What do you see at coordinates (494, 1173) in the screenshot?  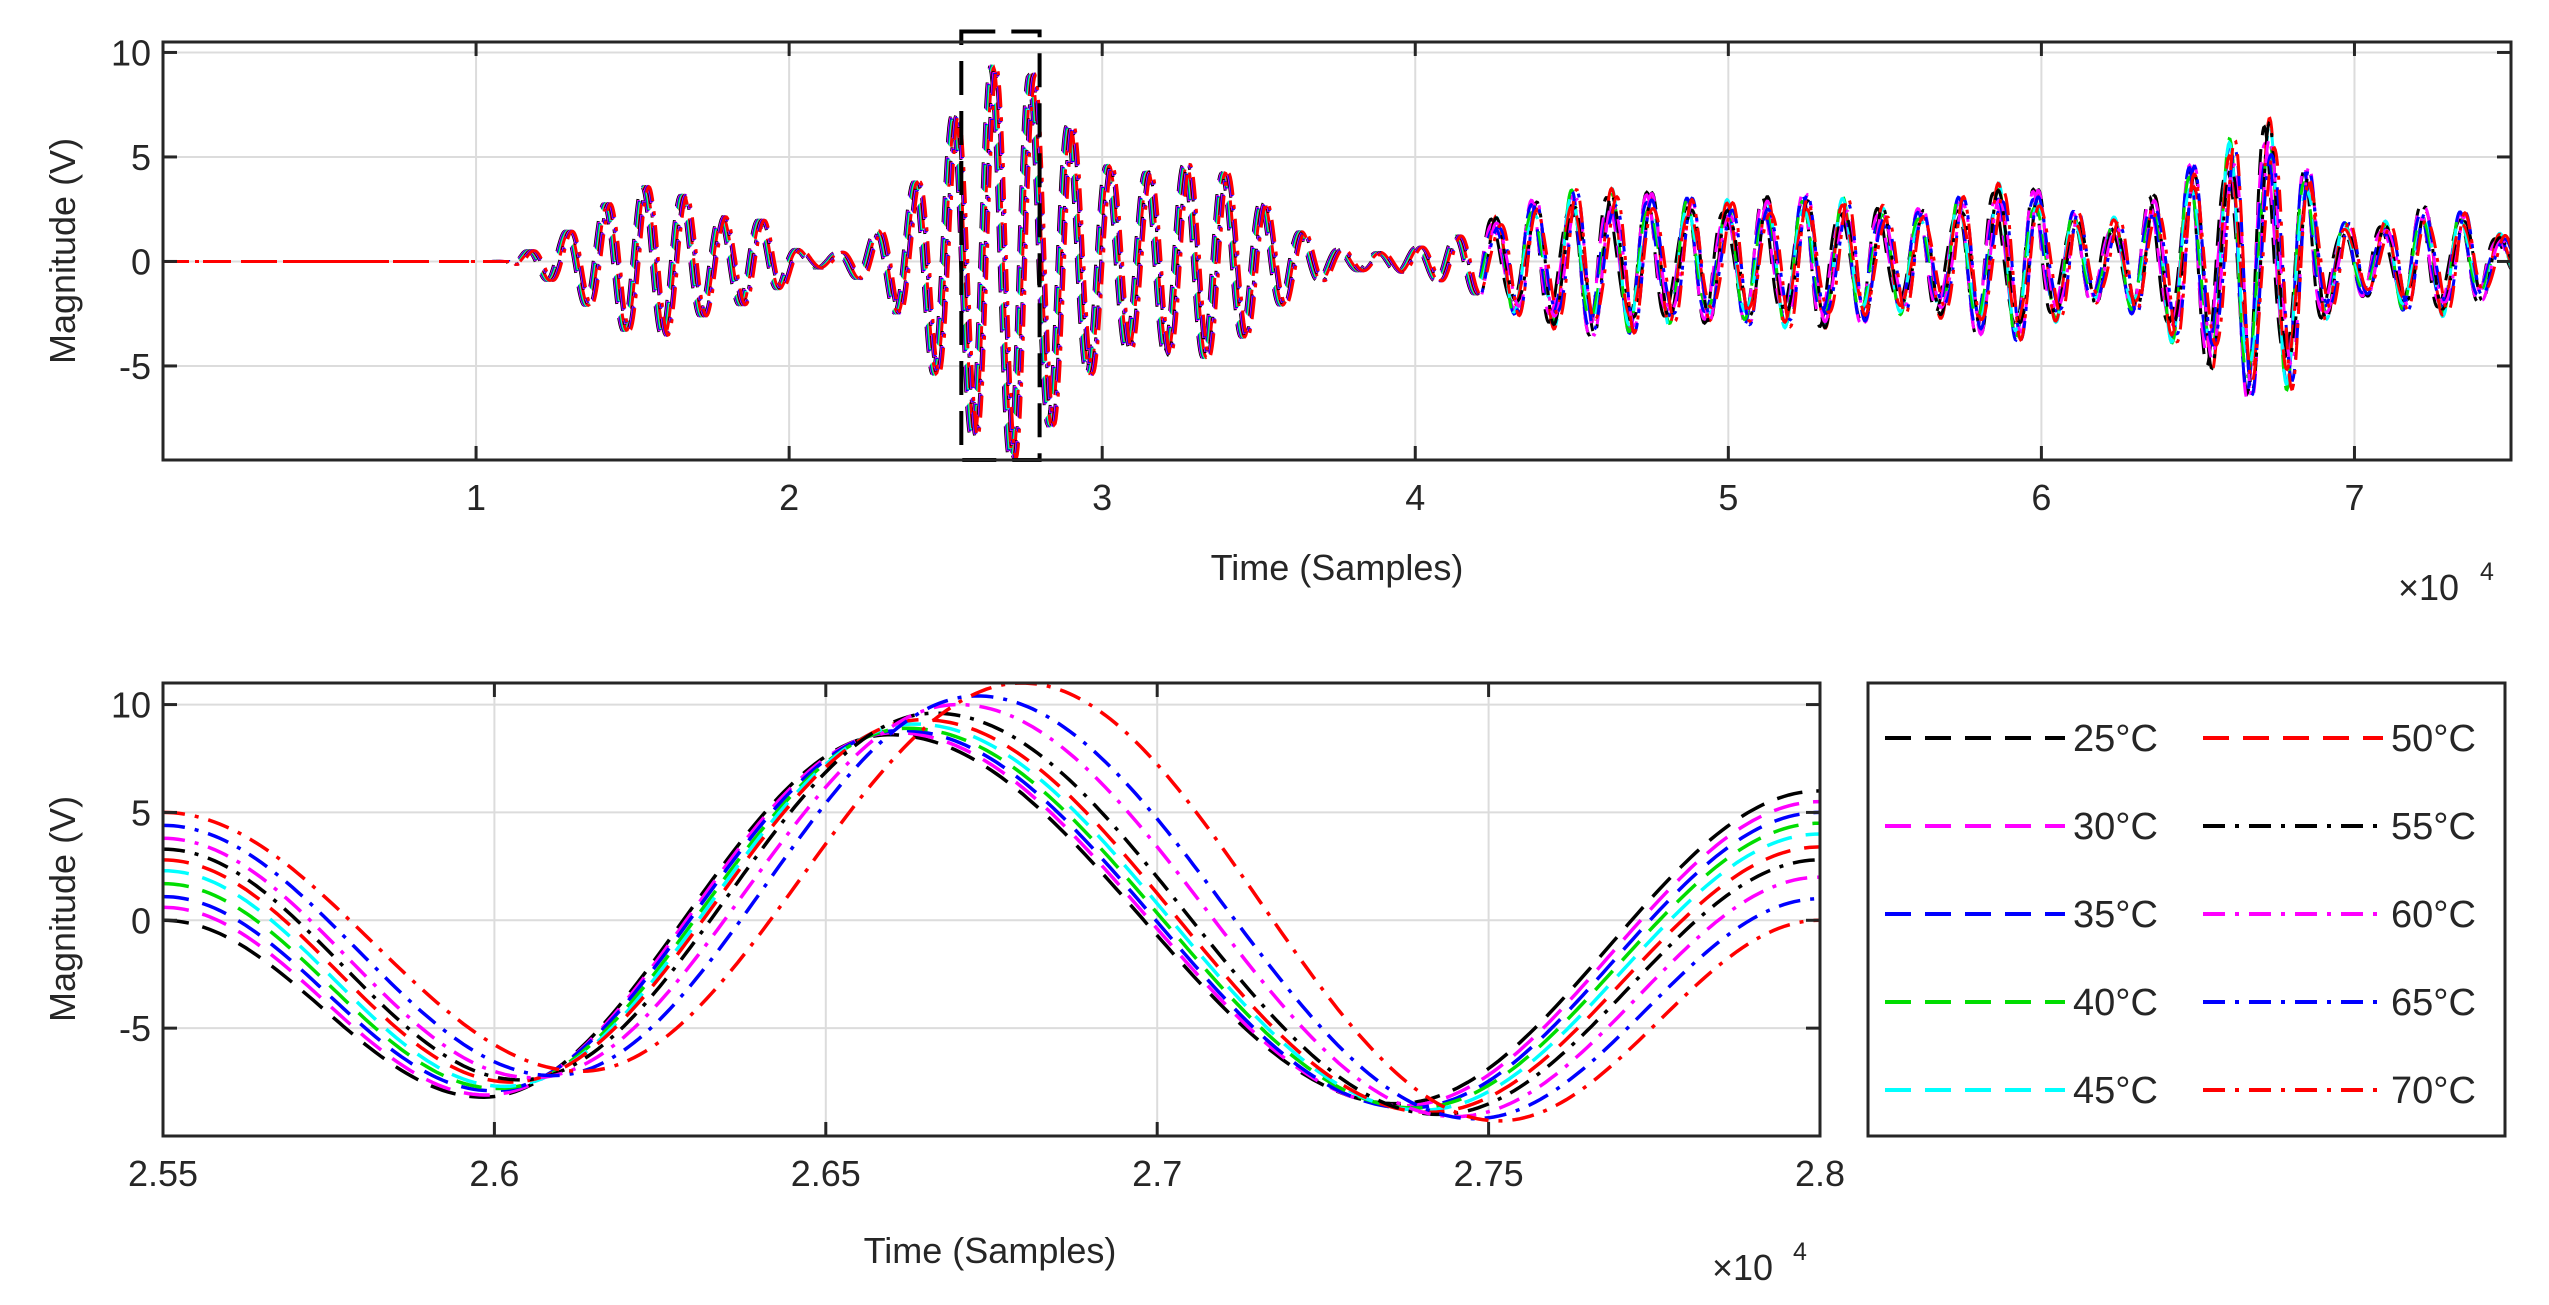 I see `x-tick-label: 2.6` at bounding box center [494, 1173].